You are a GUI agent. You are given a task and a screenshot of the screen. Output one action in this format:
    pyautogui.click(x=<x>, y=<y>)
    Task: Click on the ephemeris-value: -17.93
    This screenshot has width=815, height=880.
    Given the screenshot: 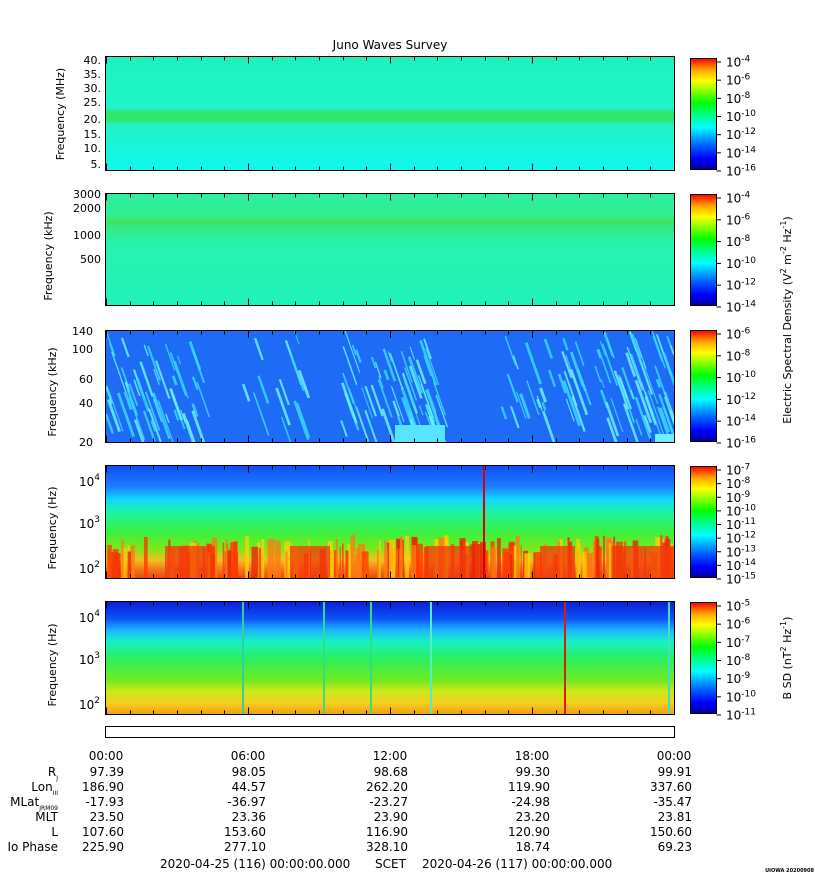 What is the action you would take?
    pyautogui.click(x=104, y=802)
    